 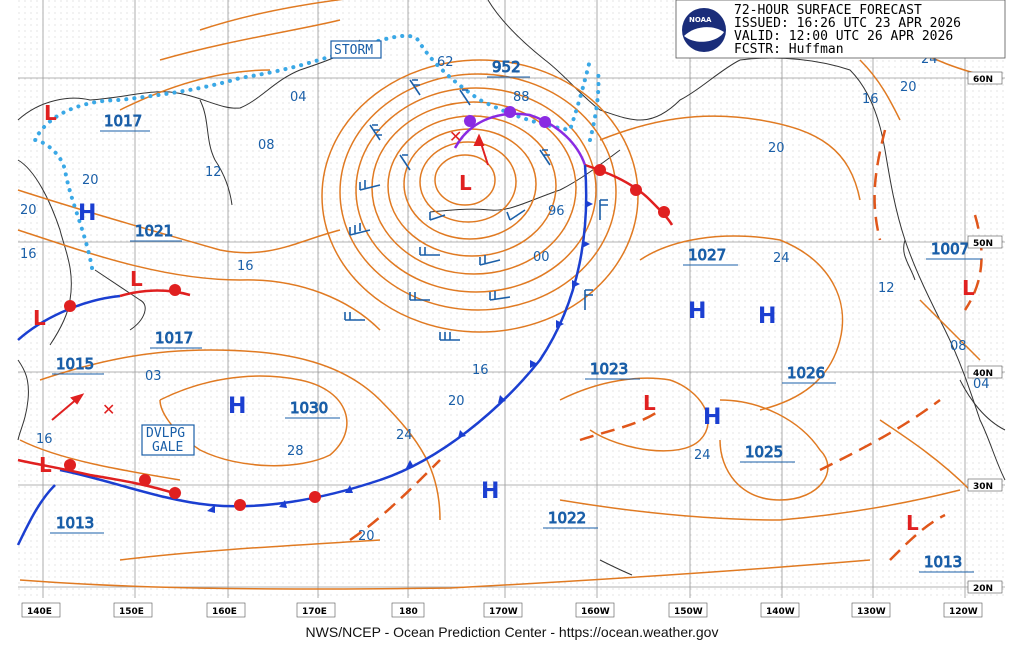 What do you see at coordinates (985, 332) in the screenshot?
I see `latitude-labels: 60N 50N 40N 30N 20N` at bounding box center [985, 332].